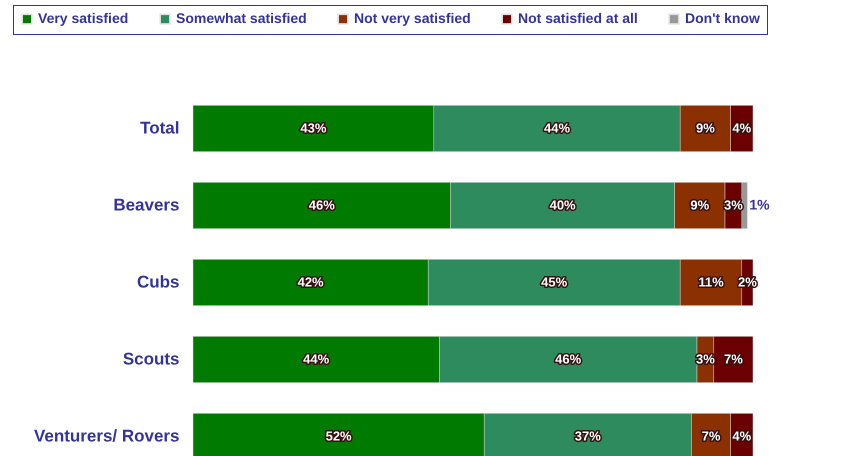  What do you see at coordinates (711, 282) in the screenshot?
I see `data-label: 11%` at bounding box center [711, 282].